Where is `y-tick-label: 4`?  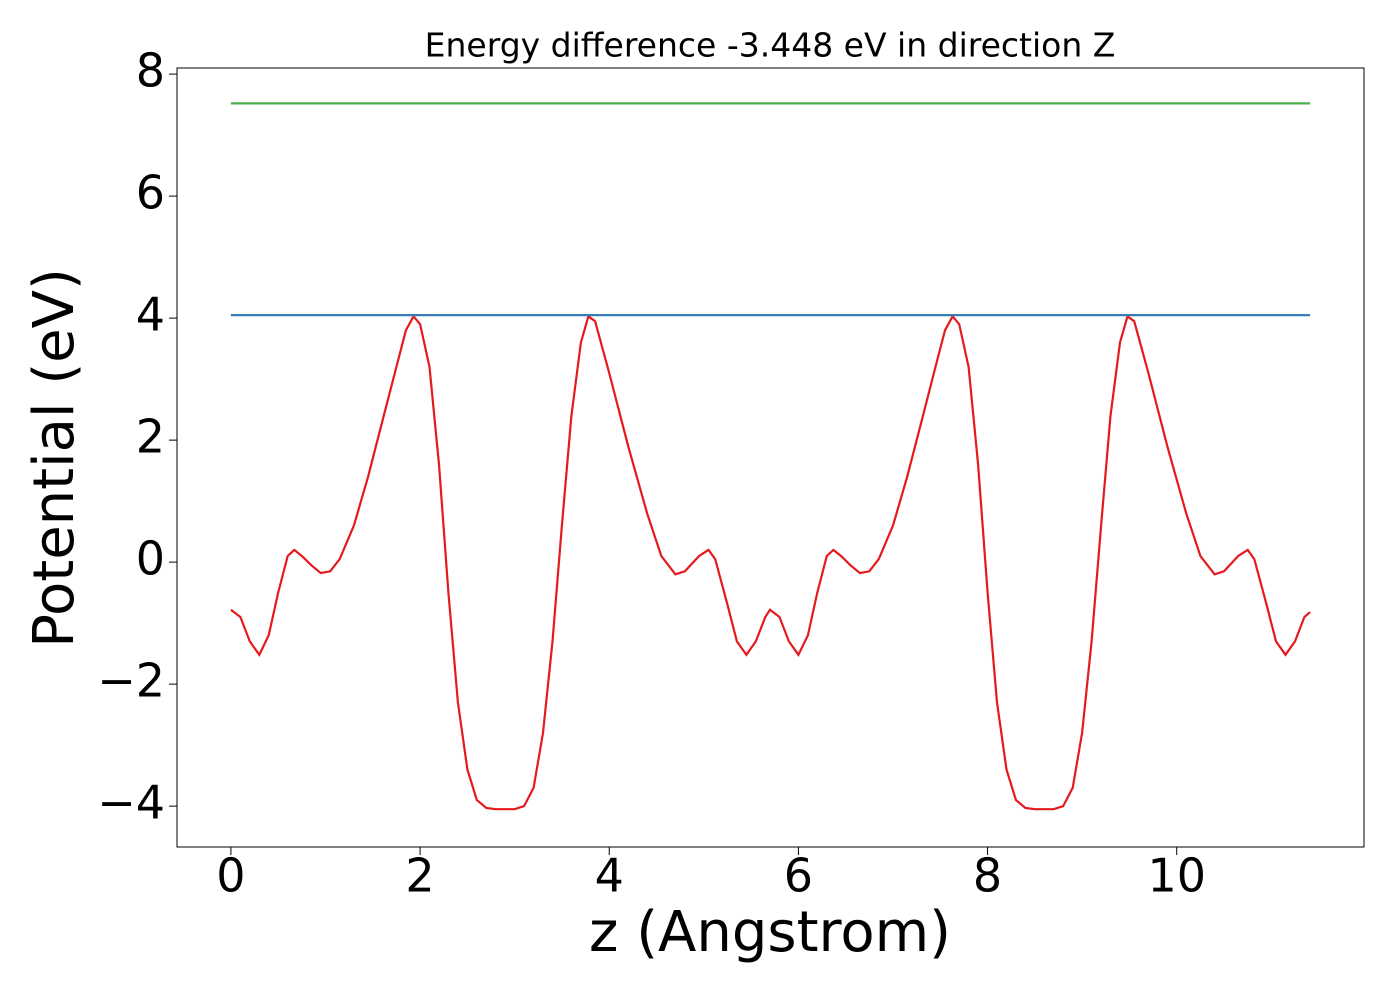 y-tick-label: 4 is located at coordinates (150, 315).